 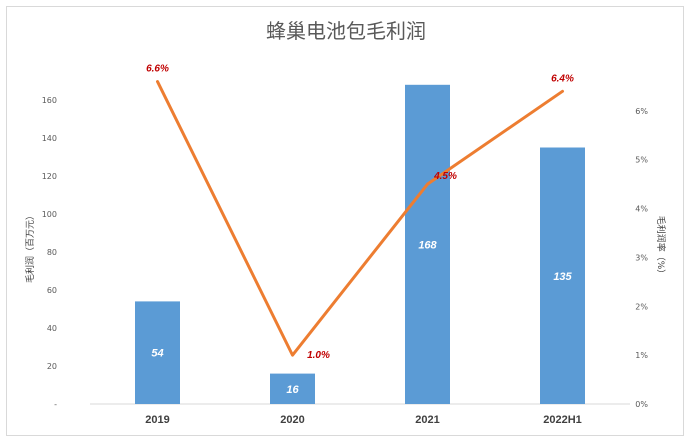 I want to click on bar-value-label: 54, so click(x=157, y=354).